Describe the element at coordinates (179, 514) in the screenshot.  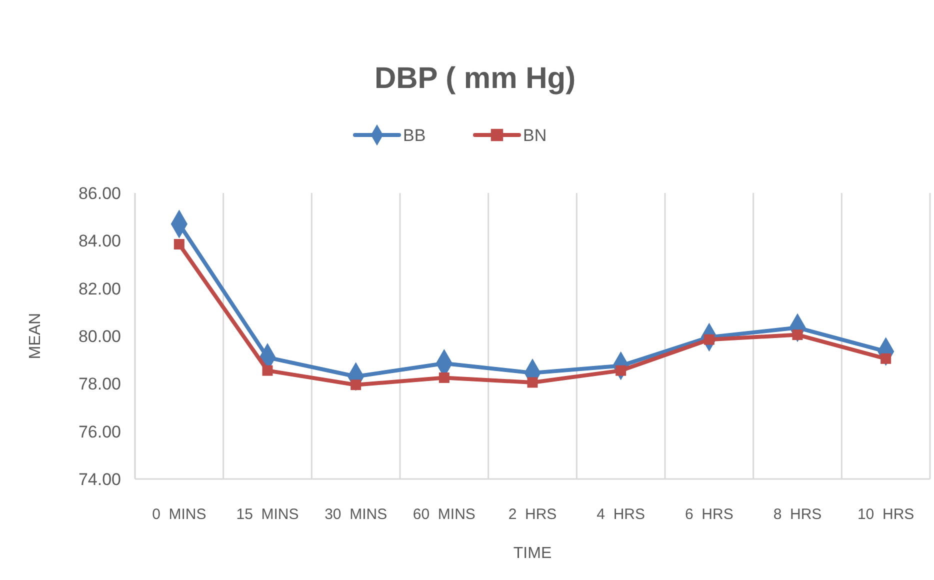
I see `x-tick-label: 0 MINS` at that location.